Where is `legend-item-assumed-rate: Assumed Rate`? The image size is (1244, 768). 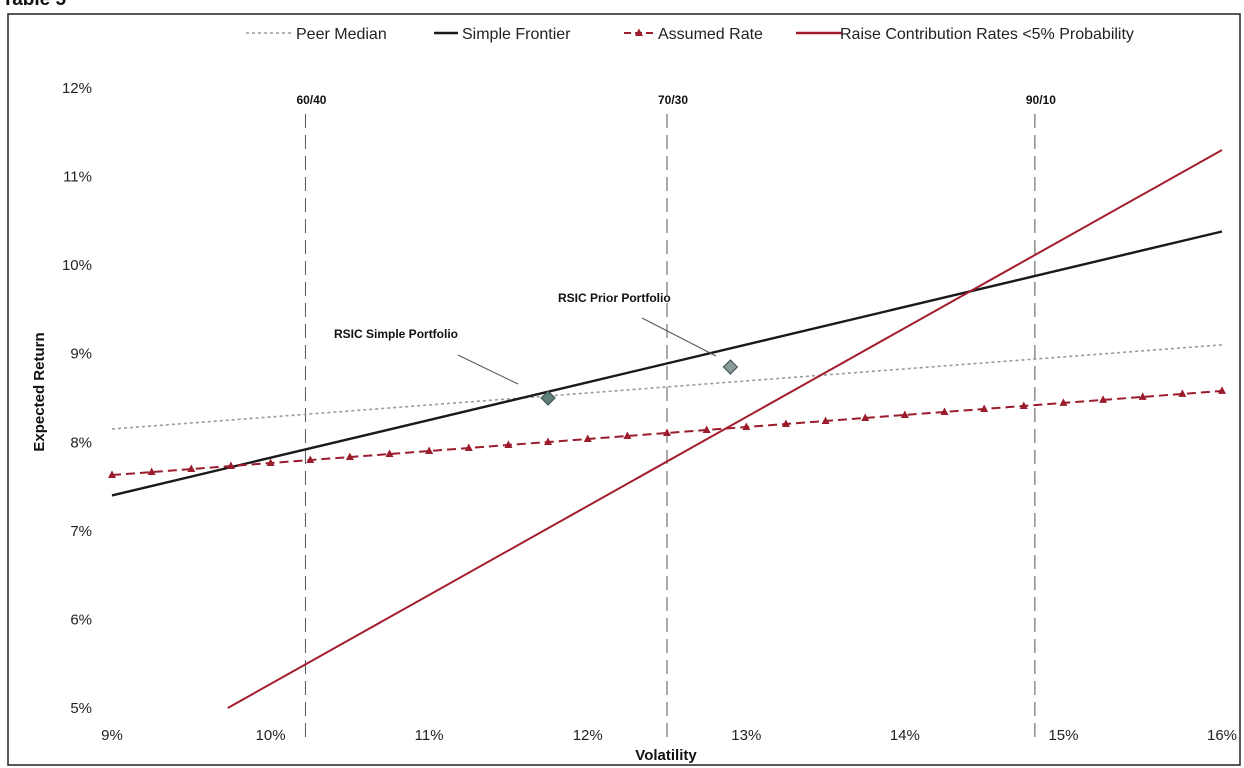
legend-item-assumed-rate: Assumed Rate is located at coordinates (693, 34).